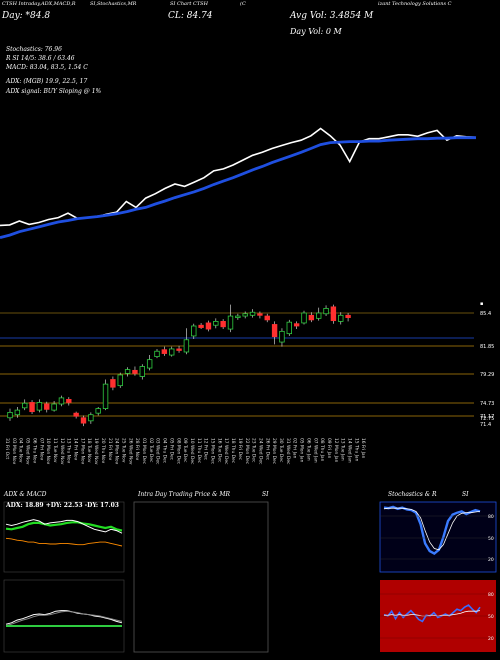 This screenshot has height=660, width=500. What do you see at coordinates (64, 526) in the screenshot?
I see `plus-di-line` at bounding box center [64, 526].